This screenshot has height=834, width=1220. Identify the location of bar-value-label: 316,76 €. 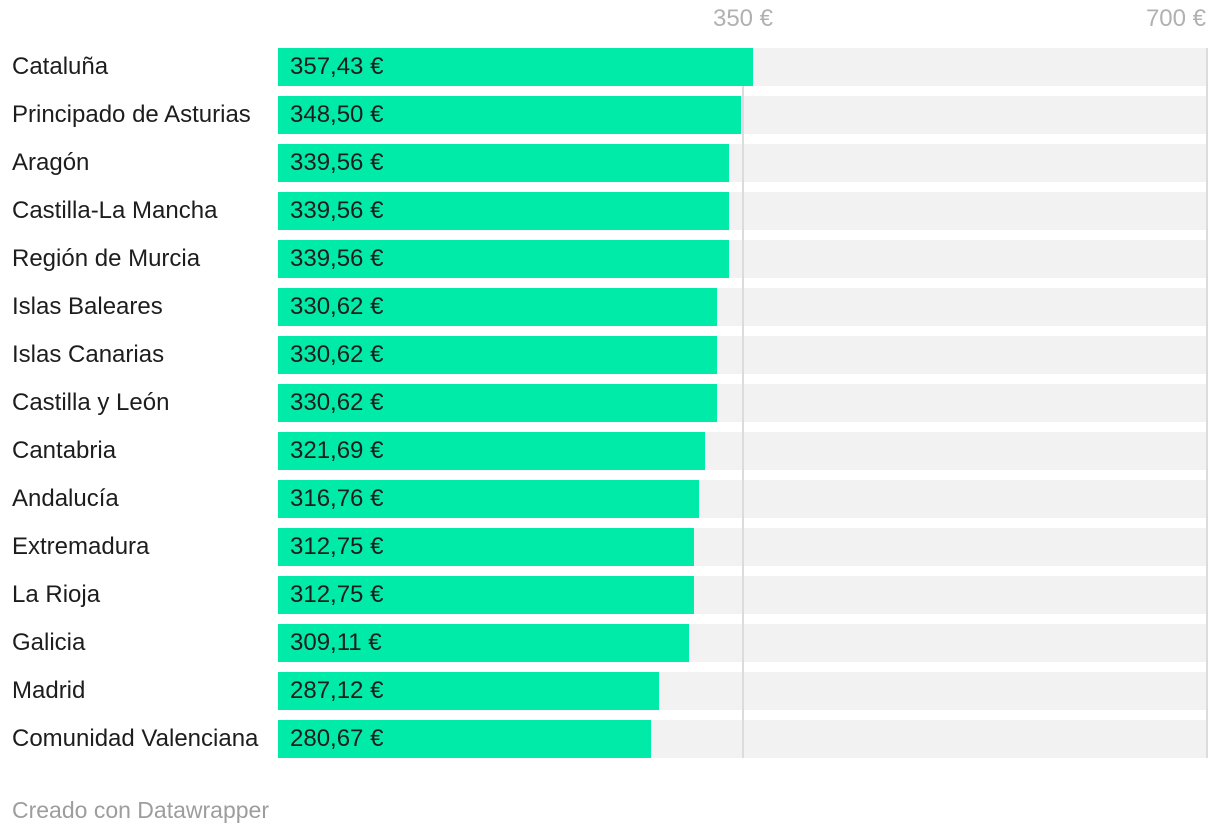
(337, 498).